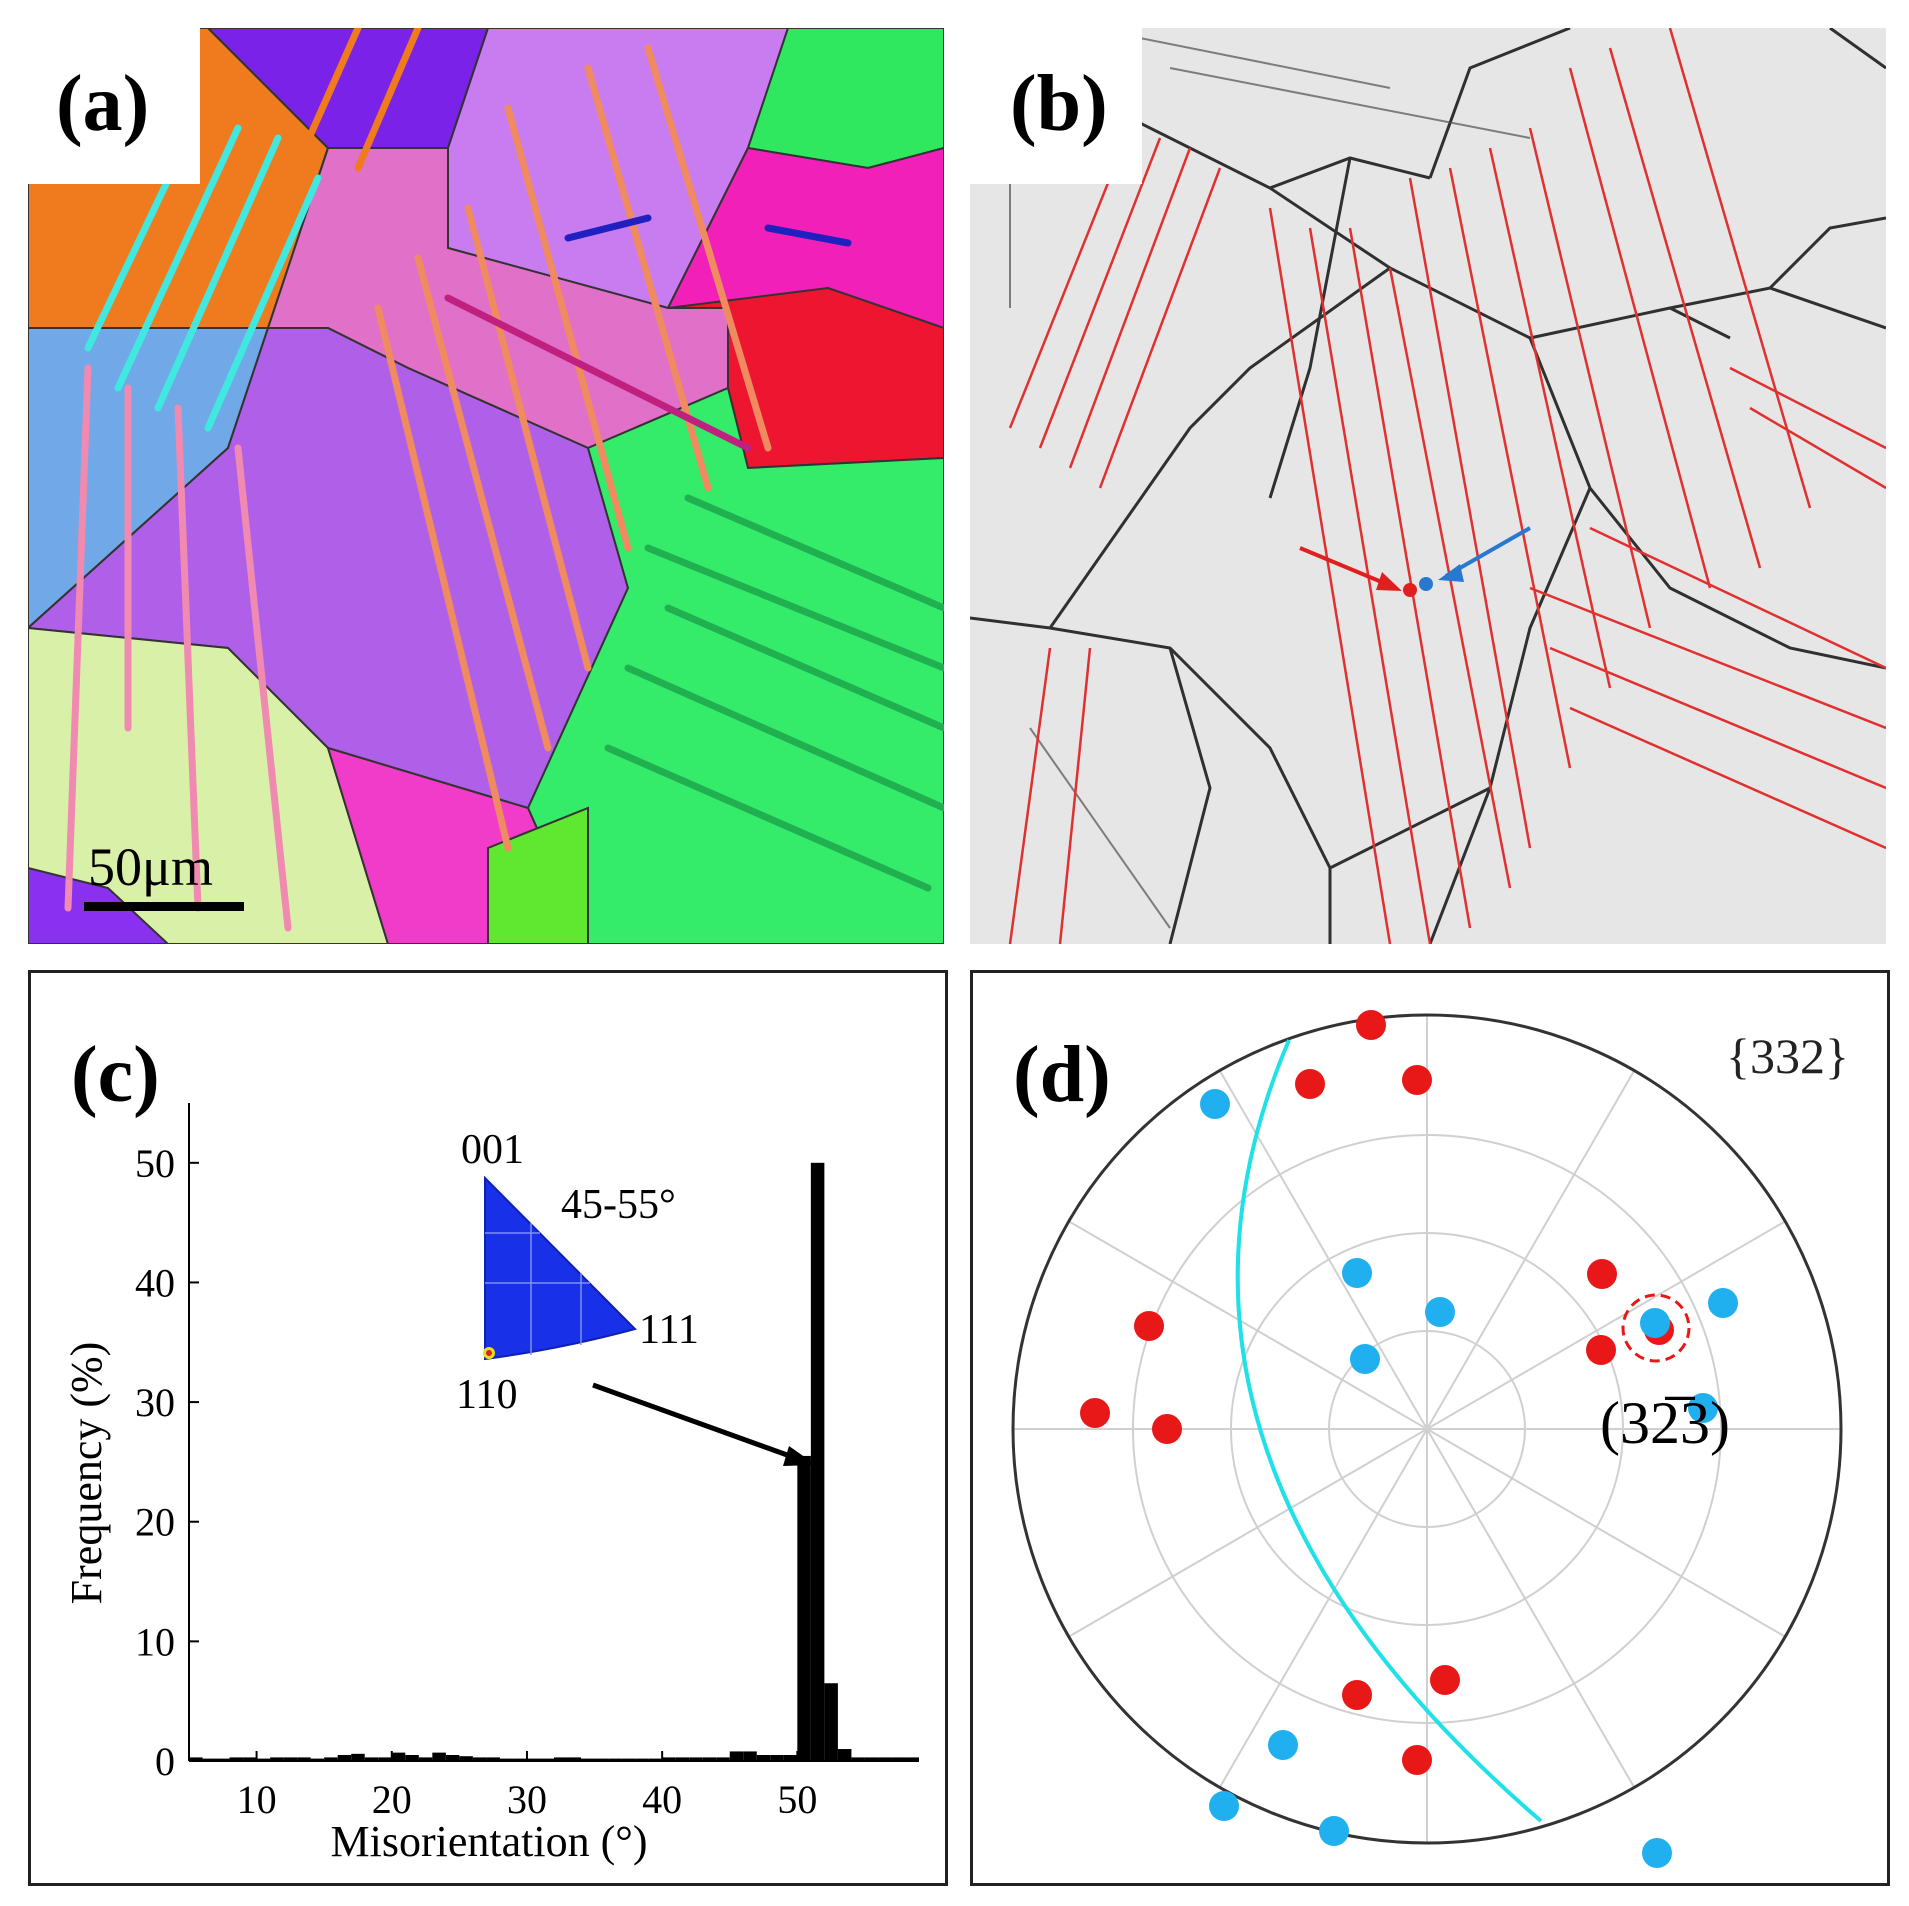 This screenshot has height=1906, width=1909. I want to click on panel-a-label: (a), so click(103, 104).